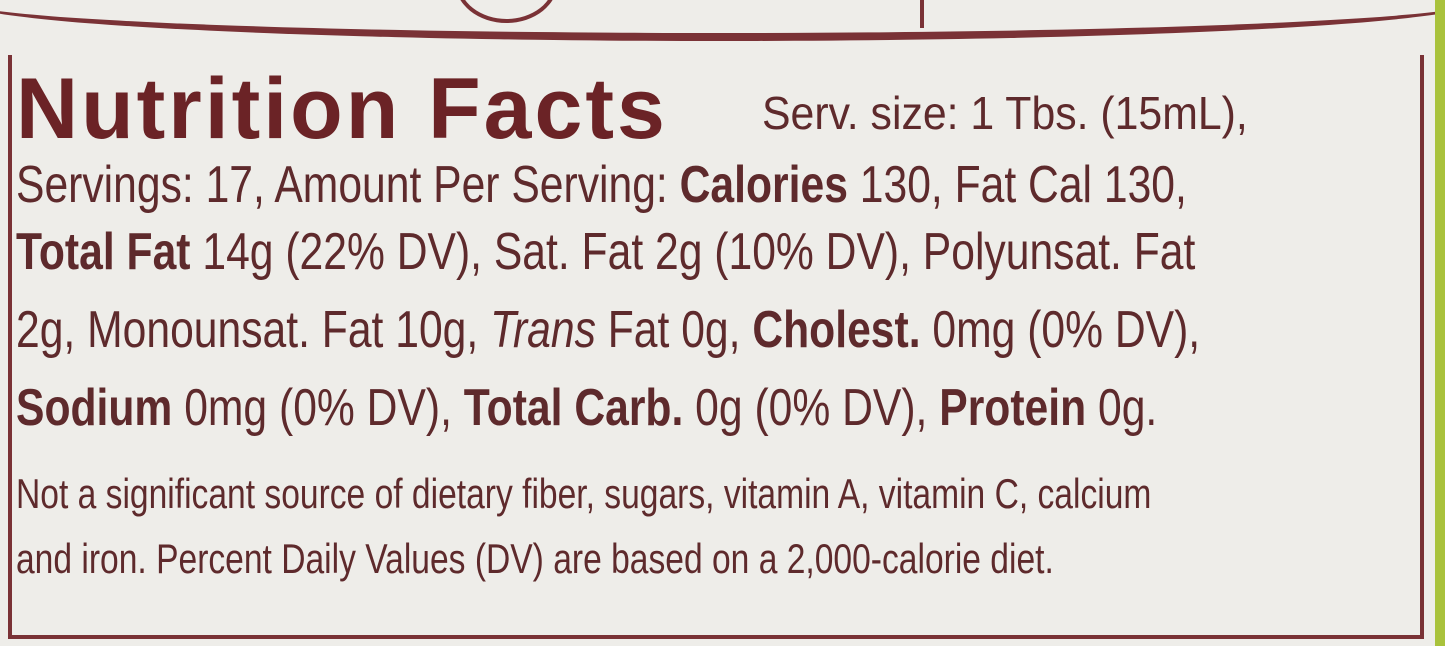 This screenshot has width=1445, height=646. What do you see at coordinates (1017, 185) in the screenshot?
I see `calories-value: 130, Fat Cal 130,` at bounding box center [1017, 185].